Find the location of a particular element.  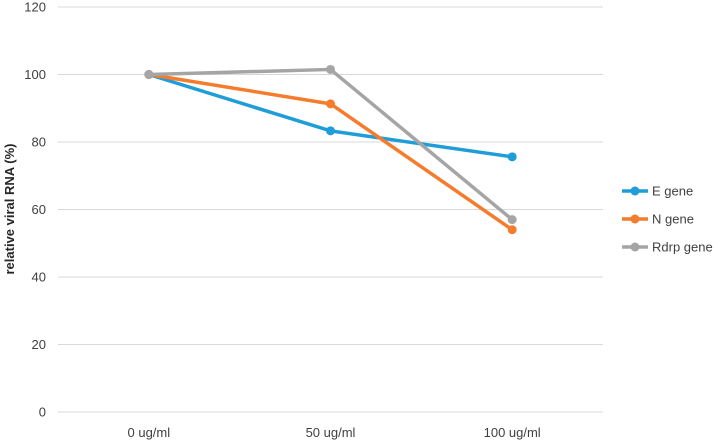

y-tick-label: 120 is located at coordinates (35, 7).